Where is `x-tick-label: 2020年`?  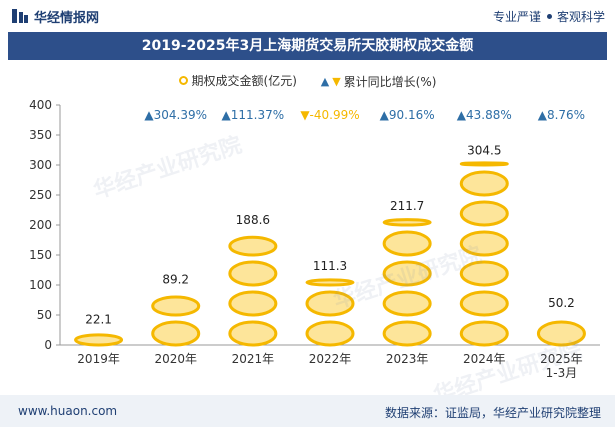
x-tick-label: 2020年 is located at coordinates (175, 359).